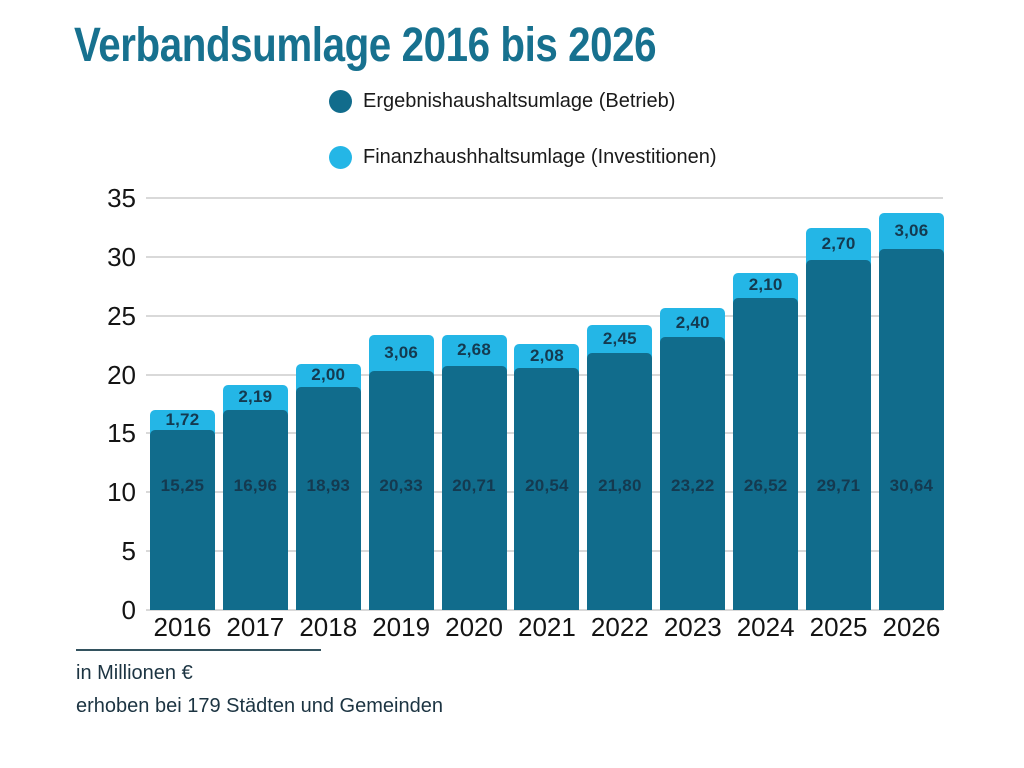 This screenshot has width=1024, height=768. What do you see at coordinates (182, 420) in the screenshot?
I see `bar-label-investitionen: 1,72` at bounding box center [182, 420].